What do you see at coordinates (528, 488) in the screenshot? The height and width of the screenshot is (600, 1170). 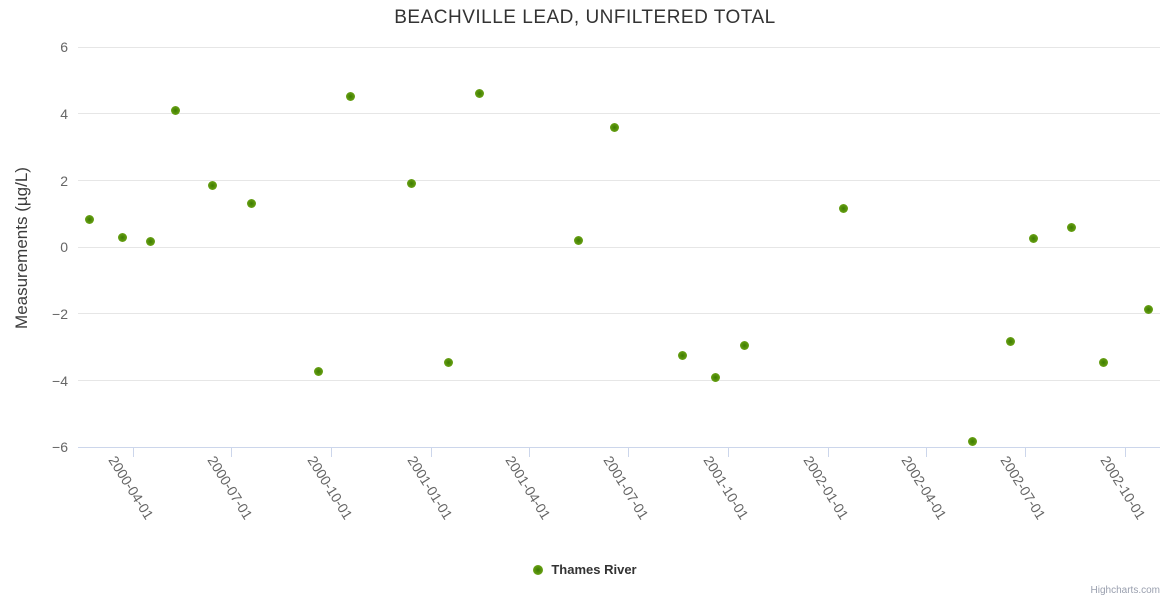 I see `x-axis-tick-label: 2001-04-01` at bounding box center [528, 488].